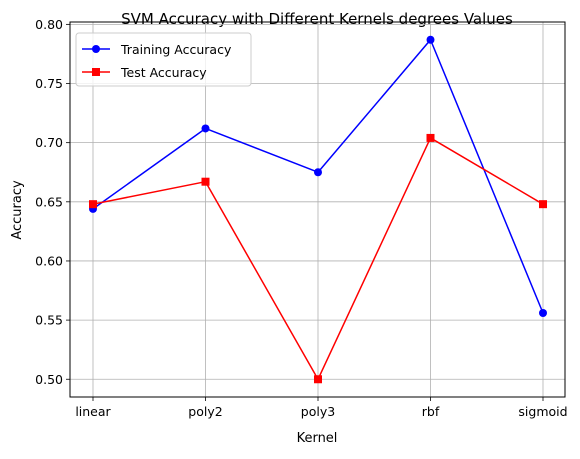 The image size is (580, 459). What do you see at coordinates (49, 260) in the screenshot?
I see `y-tick-label: 0.60` at bounding box center [49, 260].